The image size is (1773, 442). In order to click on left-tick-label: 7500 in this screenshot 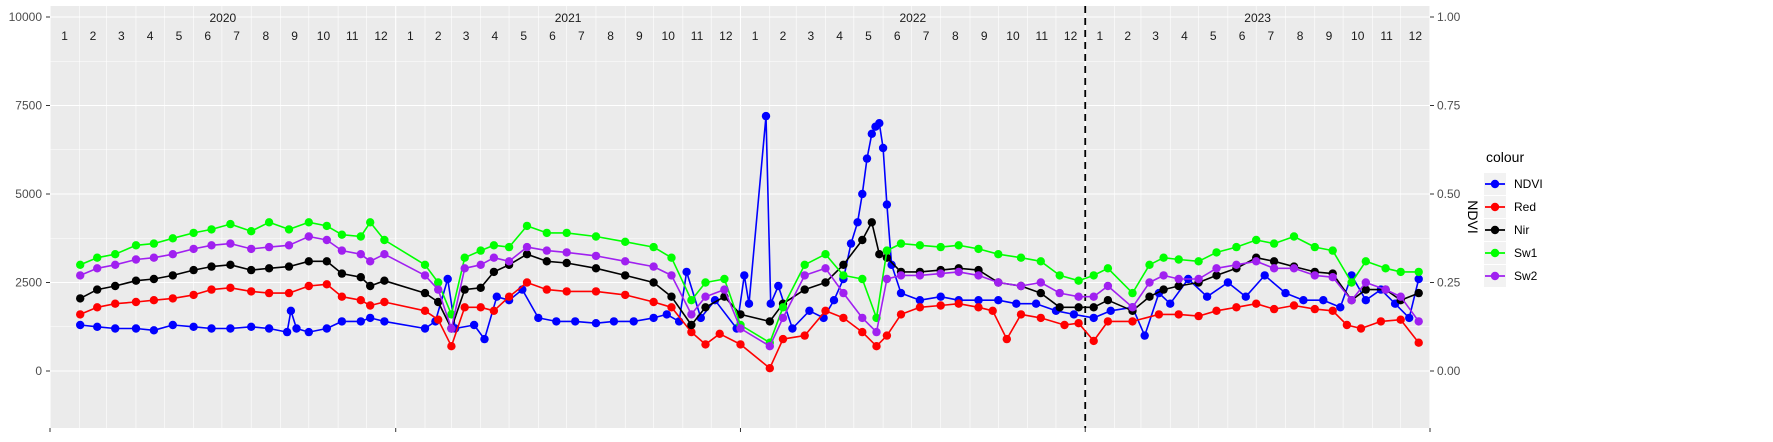, I will do `click(28, 106)`.